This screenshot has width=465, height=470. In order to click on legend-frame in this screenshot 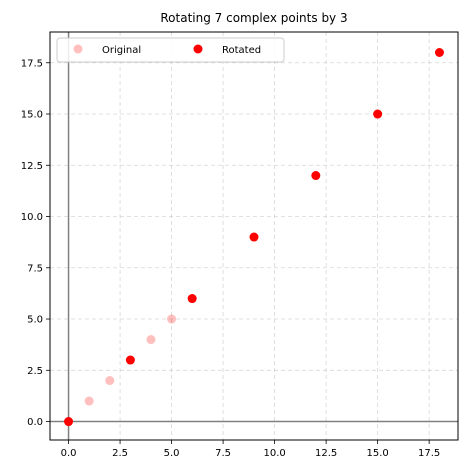, I will do `click(170, 50)`.